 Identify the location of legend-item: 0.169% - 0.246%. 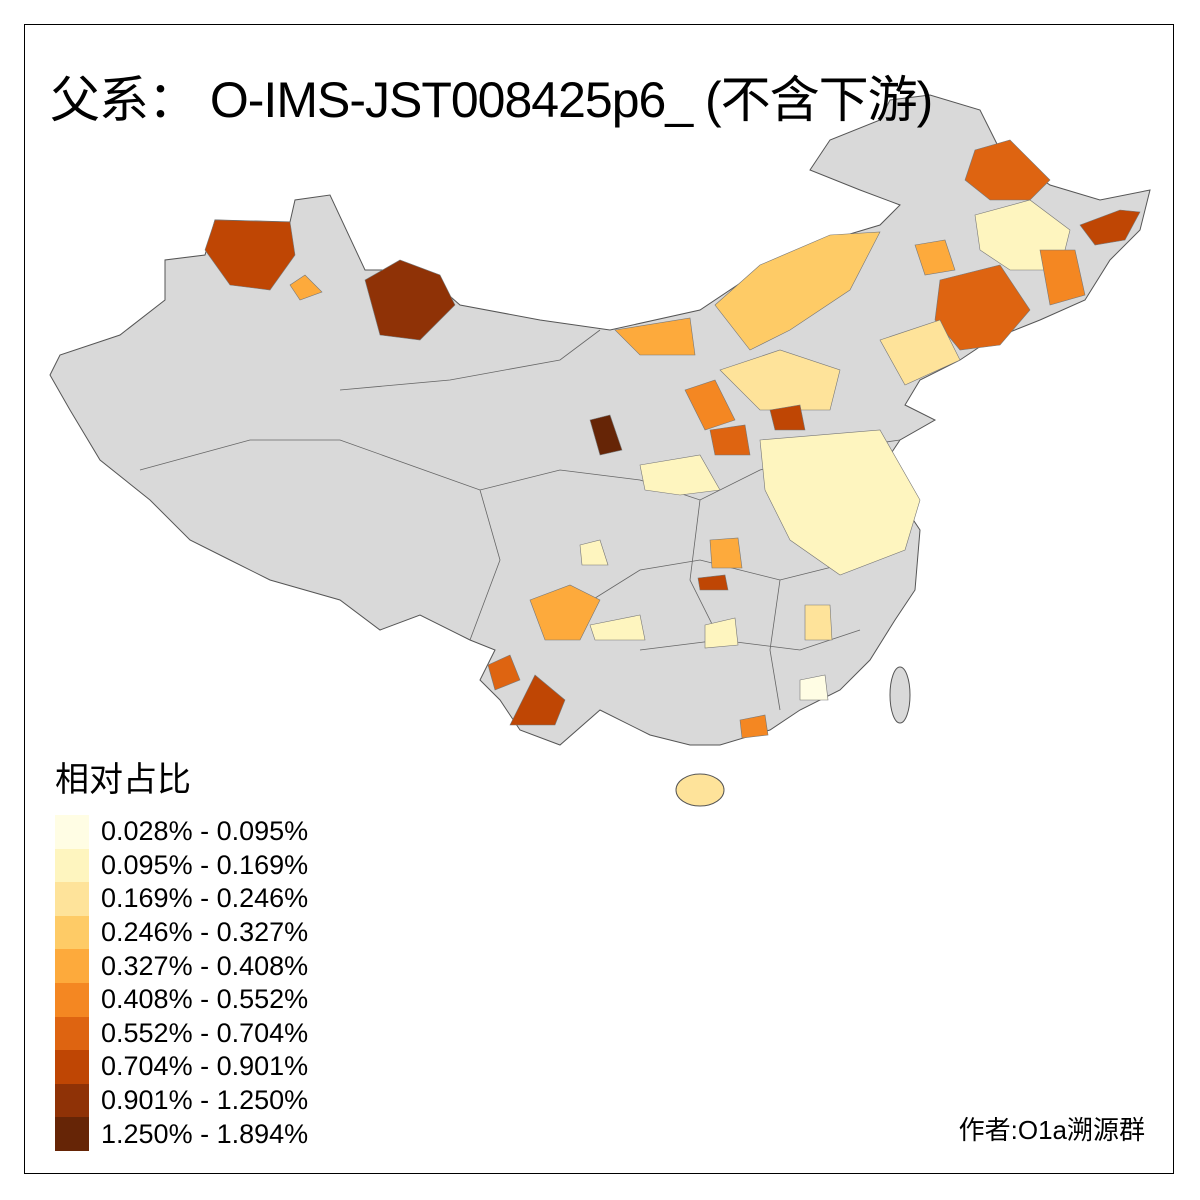
(181, 899).